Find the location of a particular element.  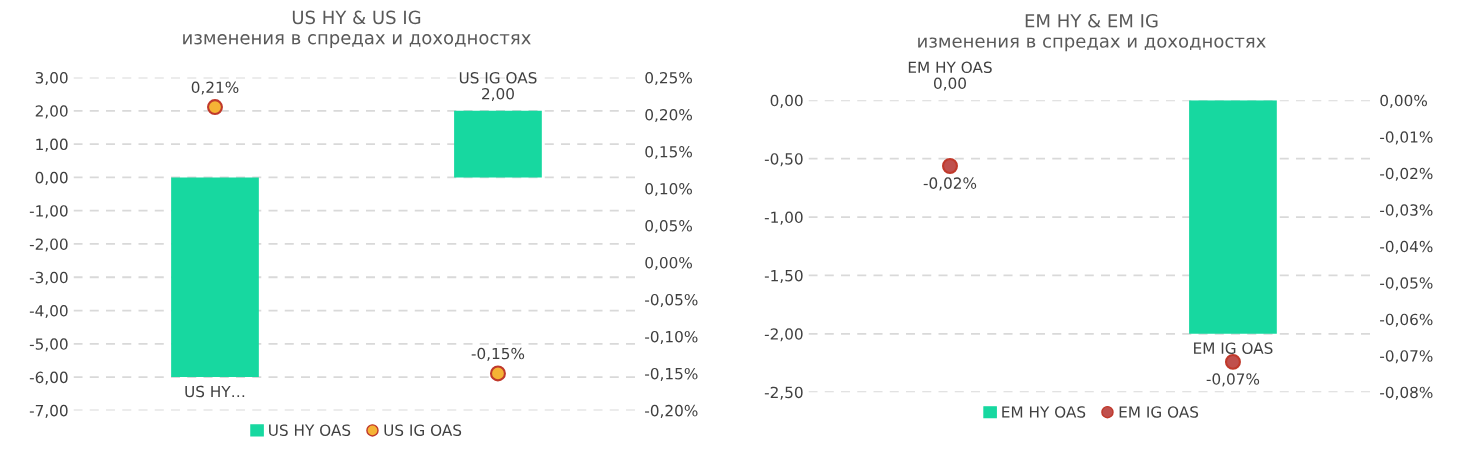

y-tick-label: -0,50 is located at coordinates (783, 160).